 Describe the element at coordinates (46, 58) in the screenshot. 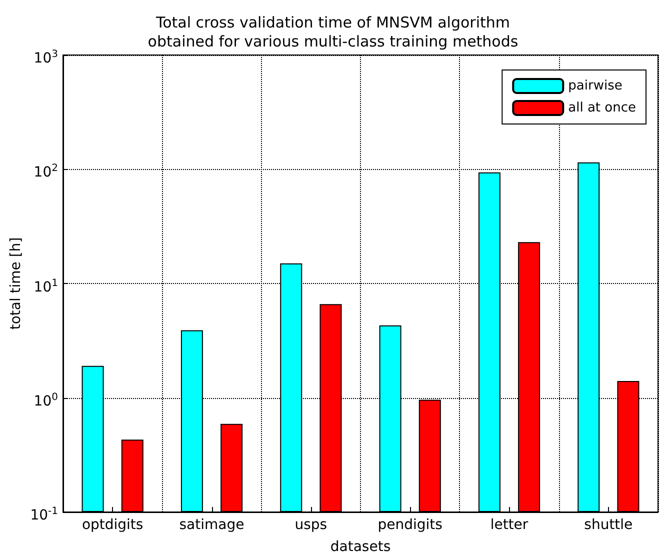

I see `y-tick-label: 10$^{3}$` at that location.